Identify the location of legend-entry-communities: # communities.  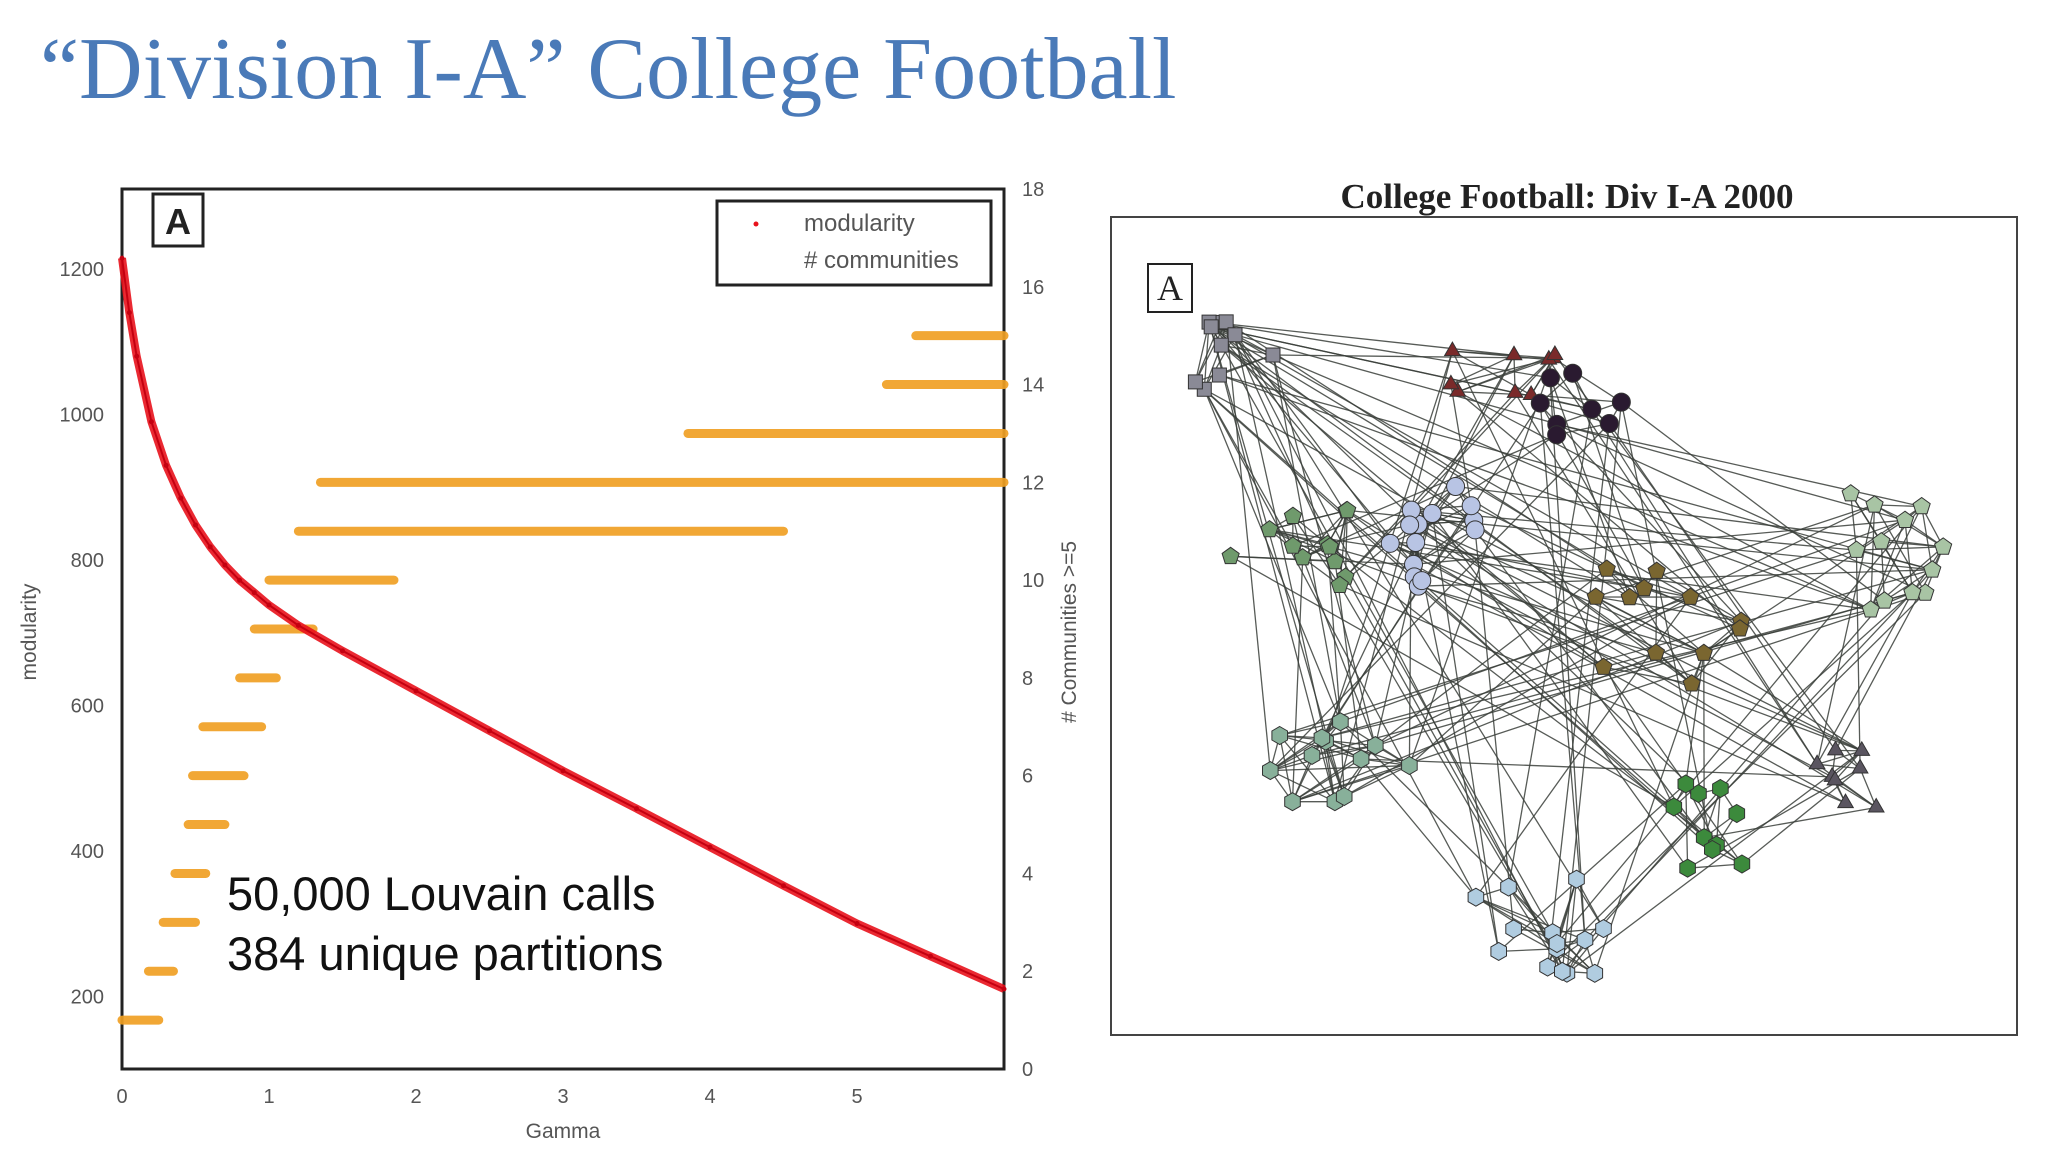
(881, 260).